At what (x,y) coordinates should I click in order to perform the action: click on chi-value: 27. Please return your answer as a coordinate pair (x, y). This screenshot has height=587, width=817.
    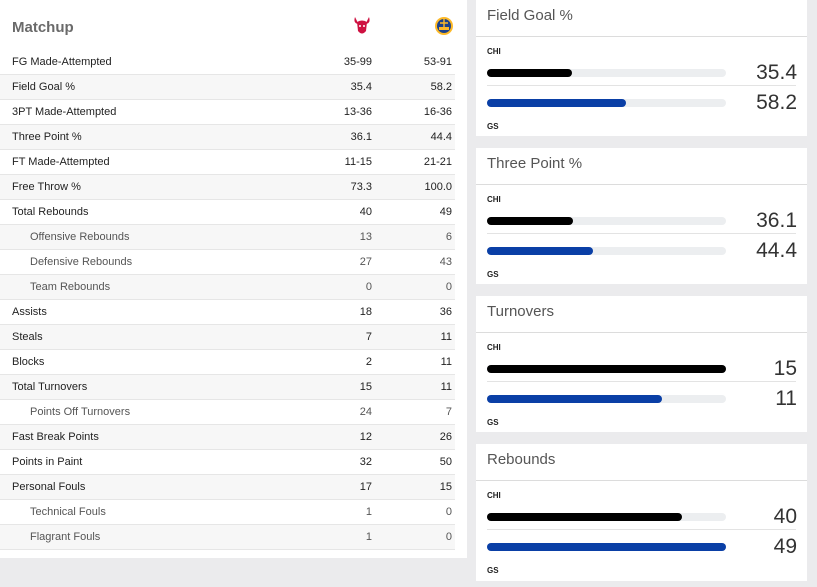
    Looking at the image, I should click on (365, 262).